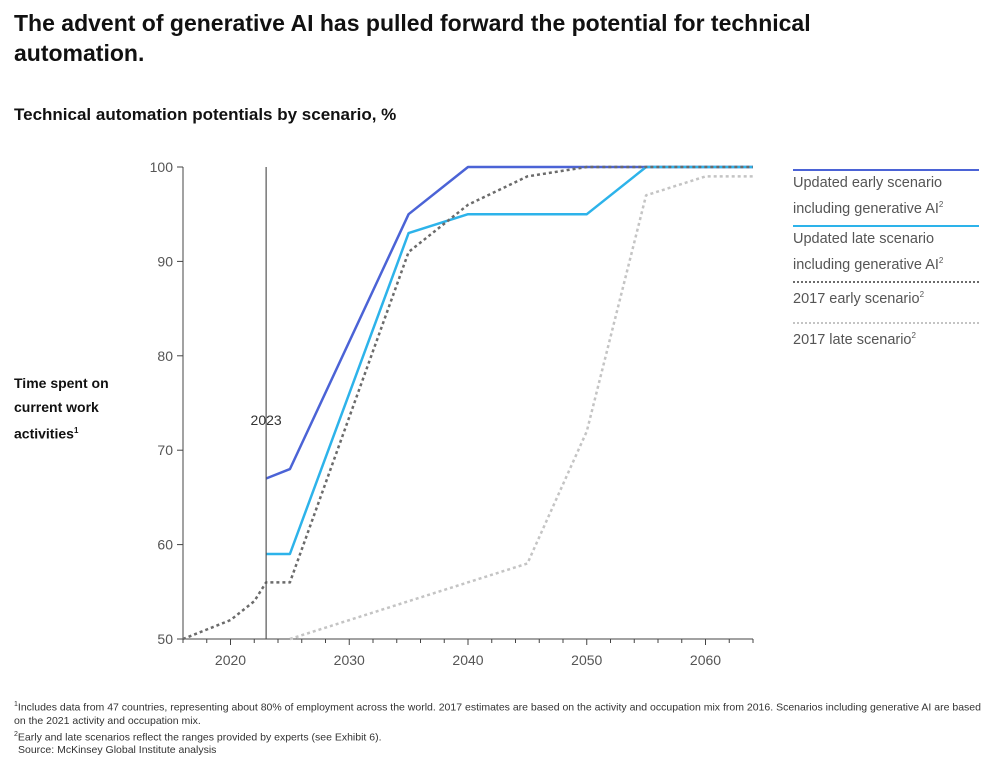  What do you see at coordinates (76, 430) in the screenshot?
I see `y-axis-label-marker: 1` at bounding box center [76, 430].